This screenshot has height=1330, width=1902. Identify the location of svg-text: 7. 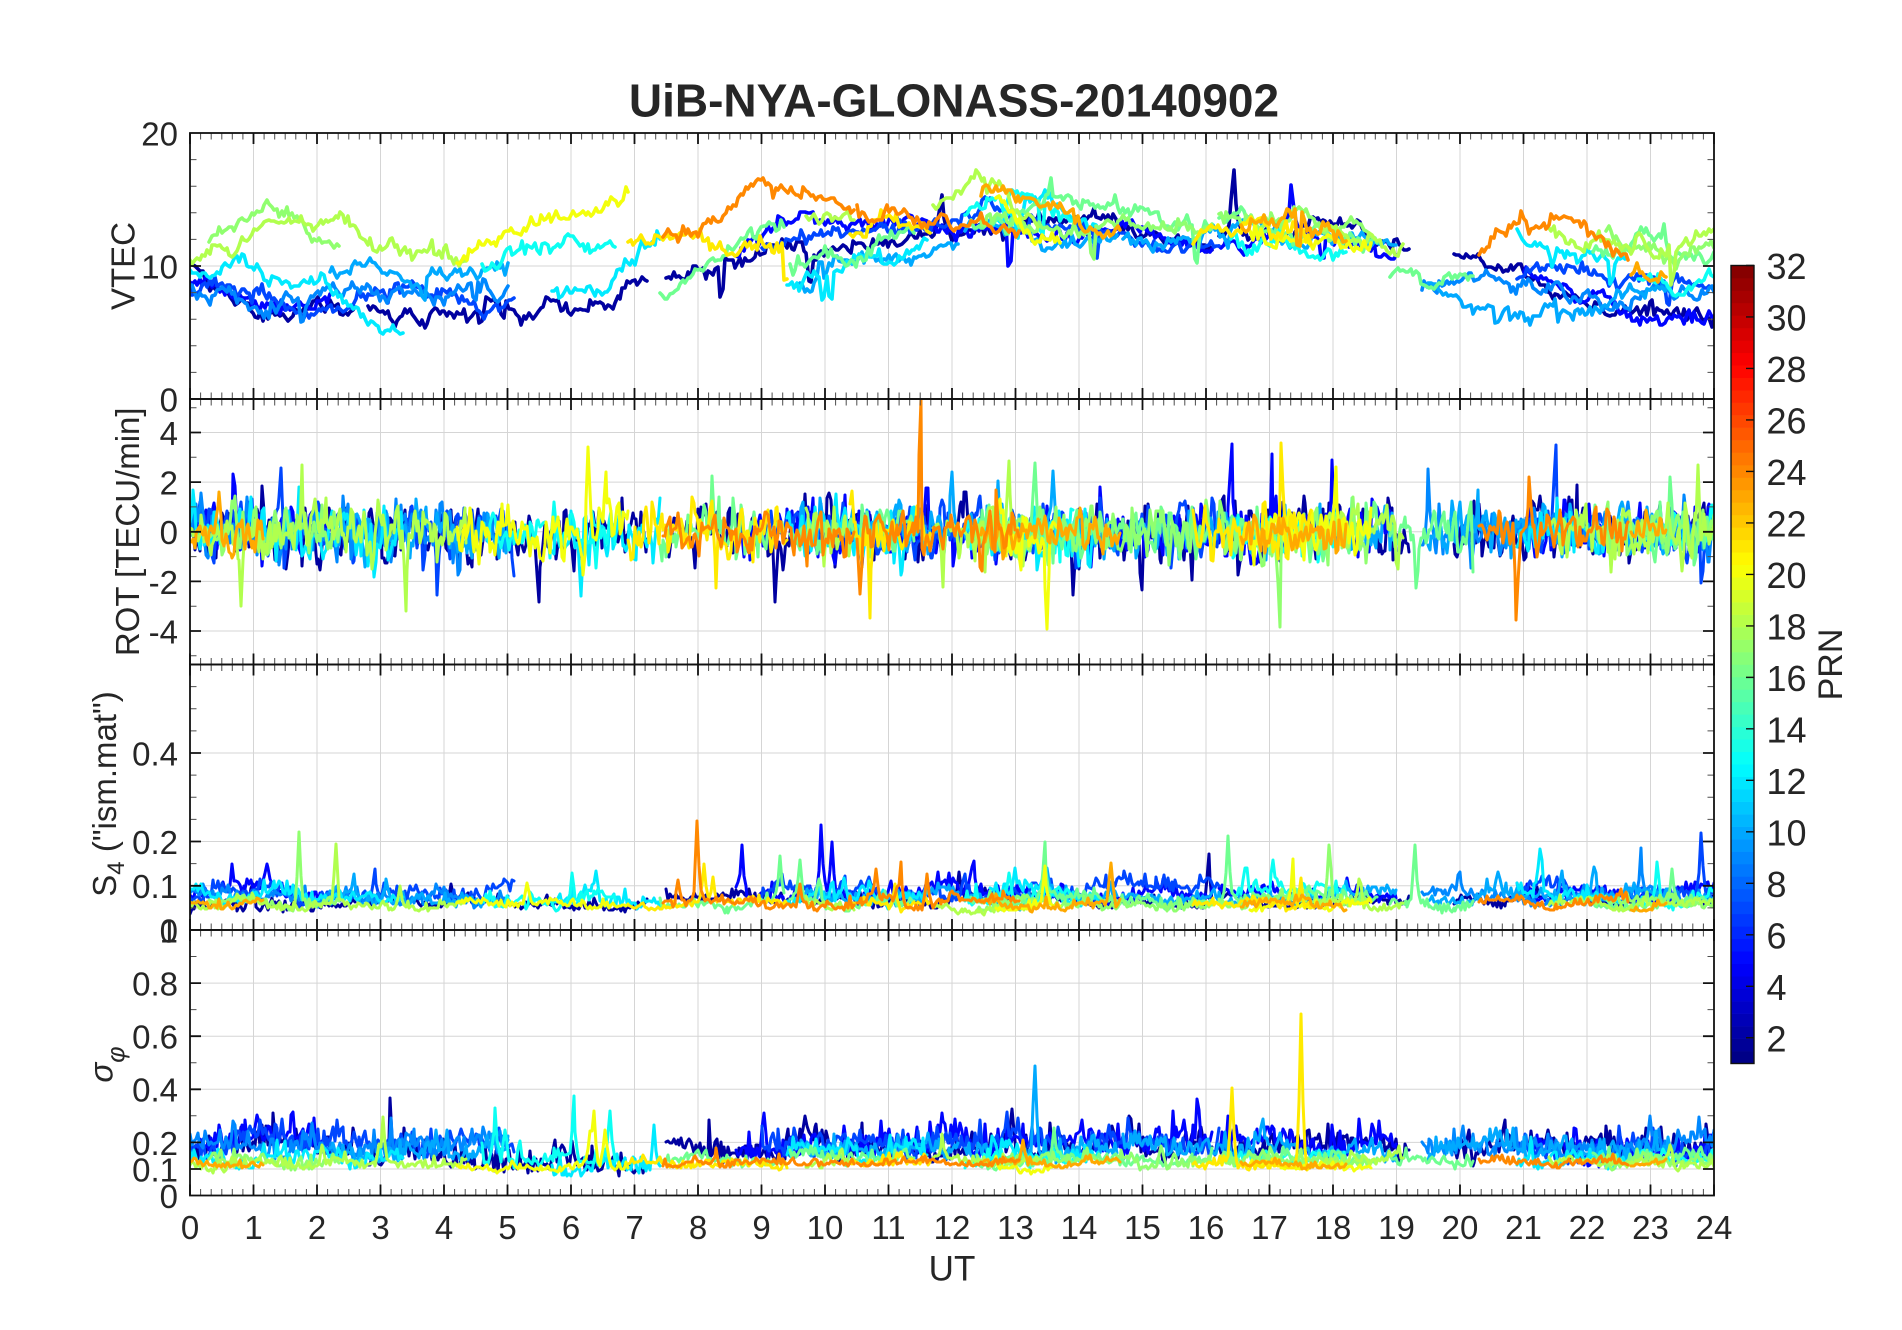
(634, 1227).